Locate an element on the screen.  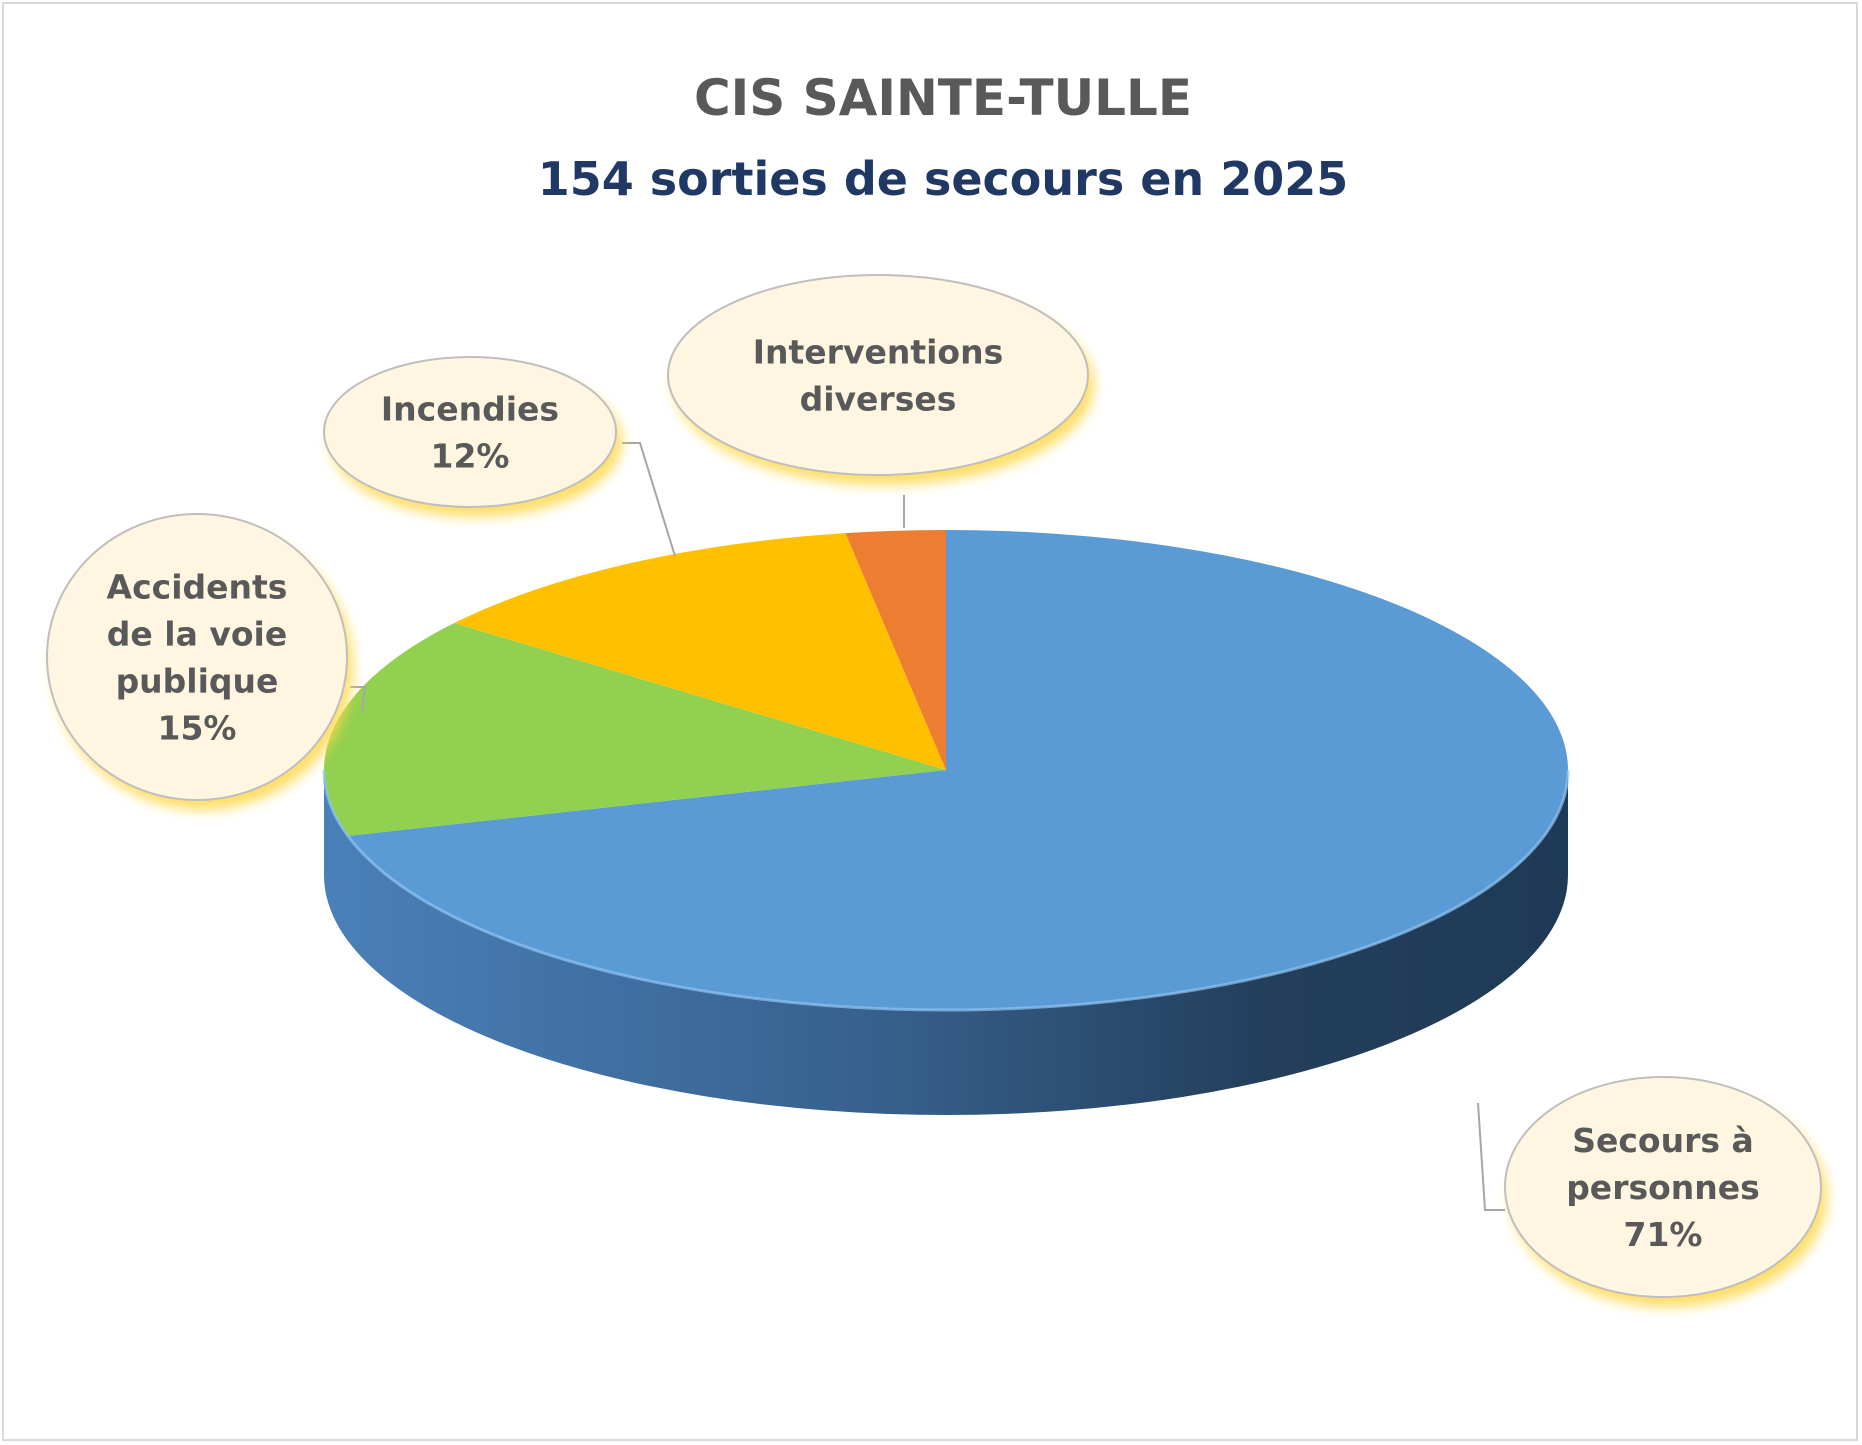
chart-title: CIS SAINTE-TULLE is located at coordinates (943, 98).